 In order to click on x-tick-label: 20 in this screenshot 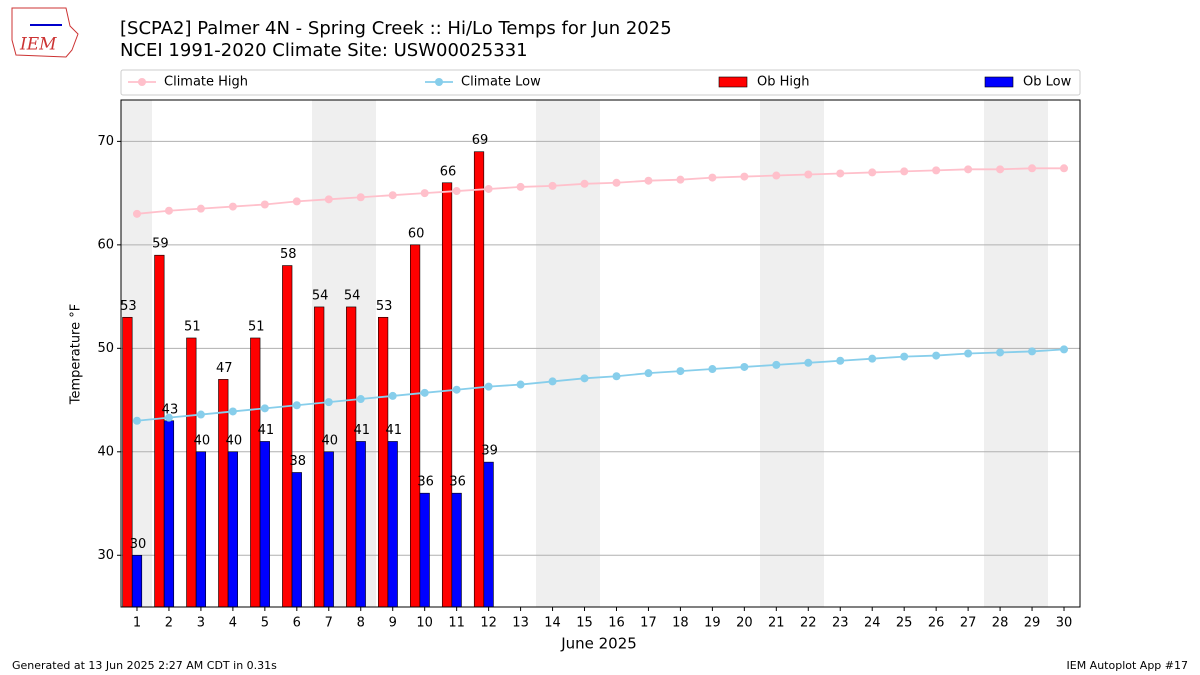, I will do `click(744, 623)`.